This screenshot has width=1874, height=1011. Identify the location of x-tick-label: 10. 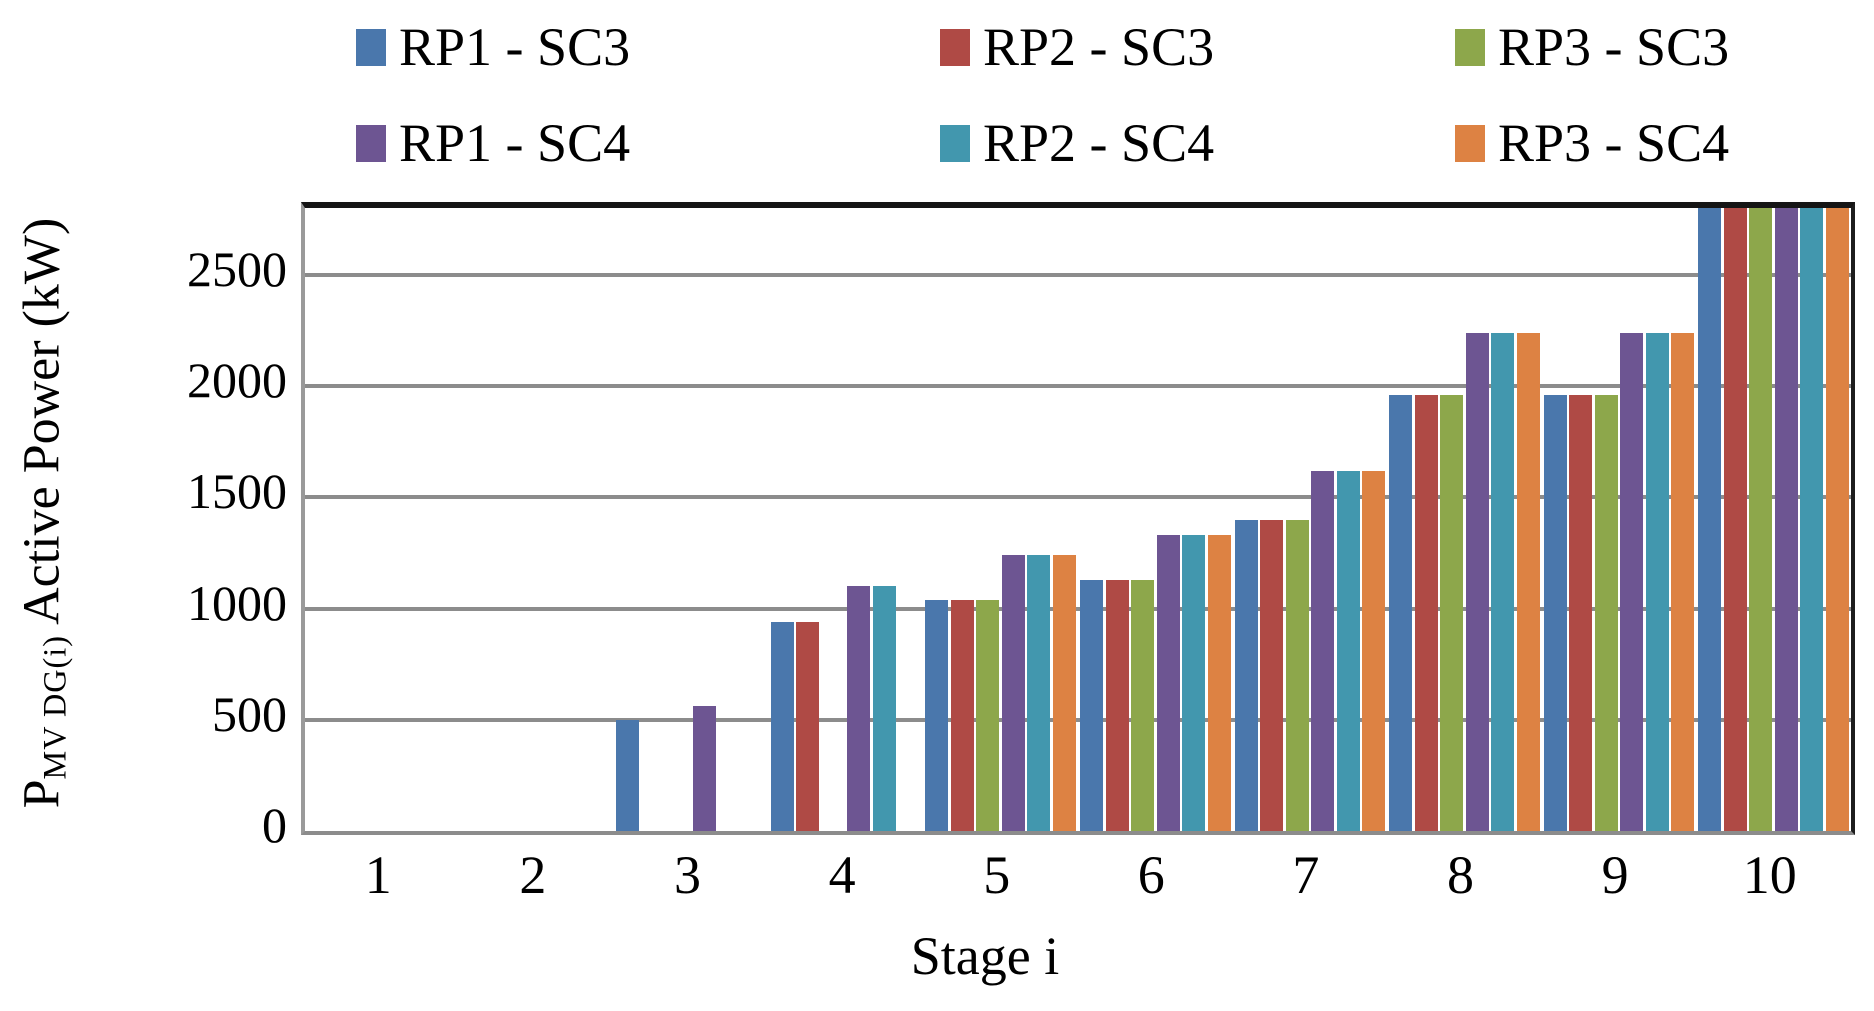
(1769, 875).